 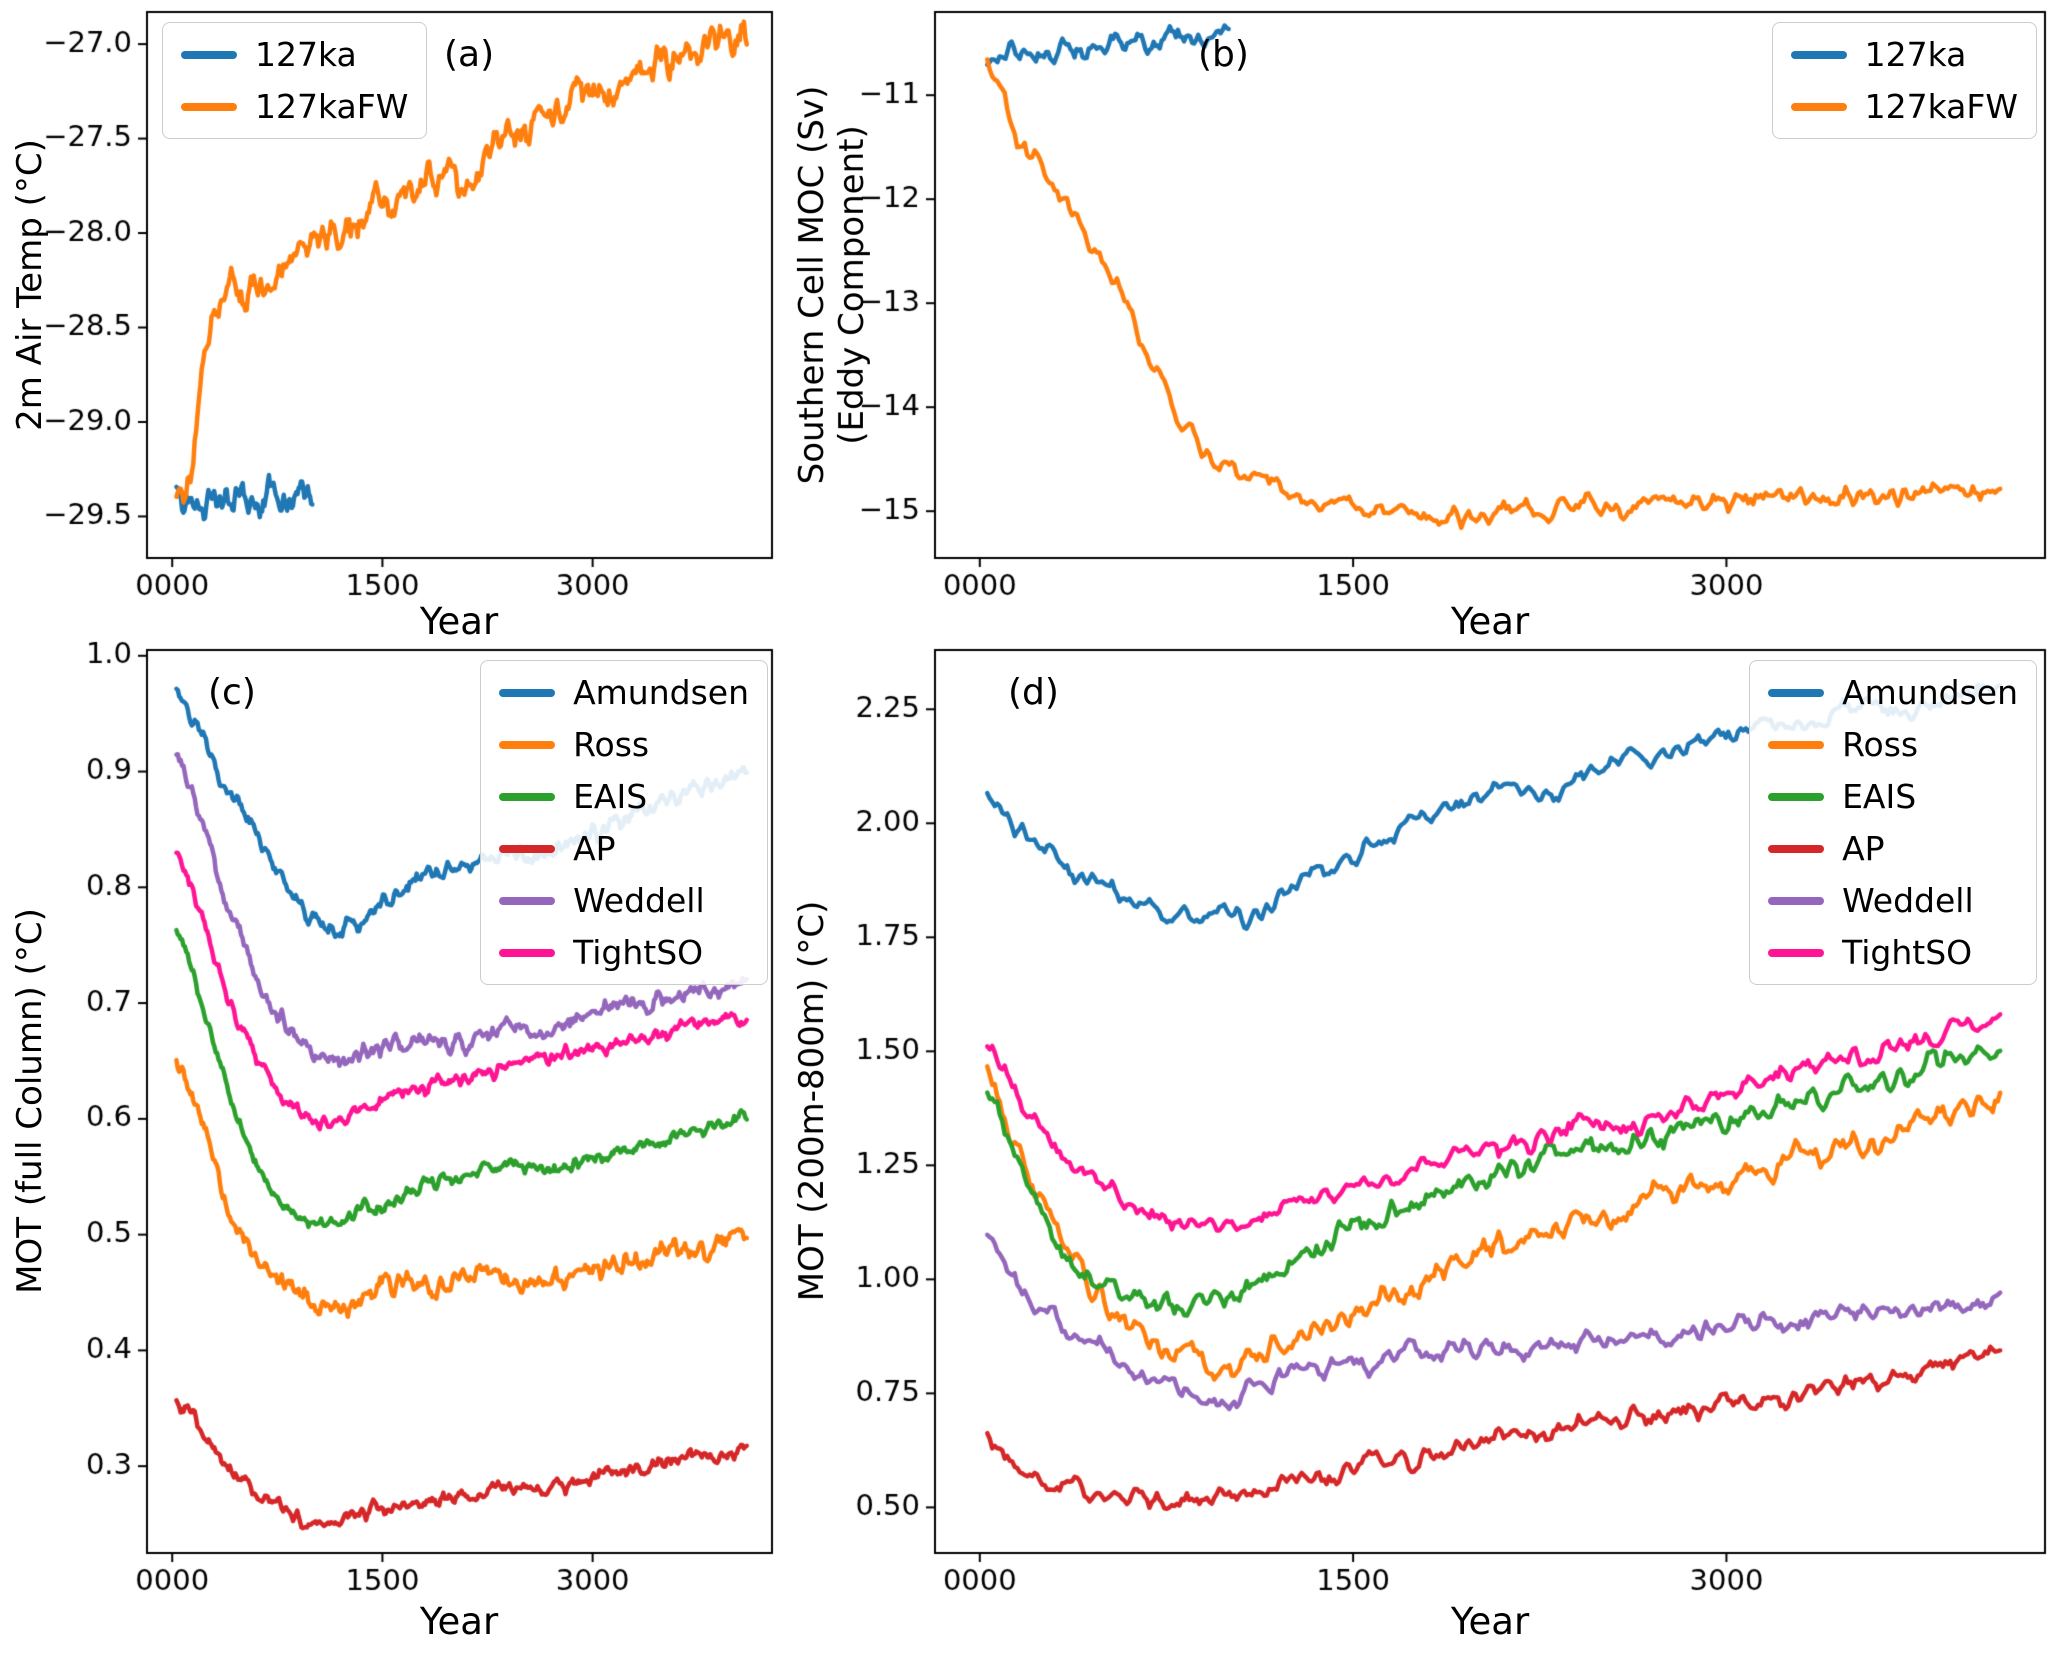 I want to click on xlabel-d: Year, so click(x=1490, y=1621).